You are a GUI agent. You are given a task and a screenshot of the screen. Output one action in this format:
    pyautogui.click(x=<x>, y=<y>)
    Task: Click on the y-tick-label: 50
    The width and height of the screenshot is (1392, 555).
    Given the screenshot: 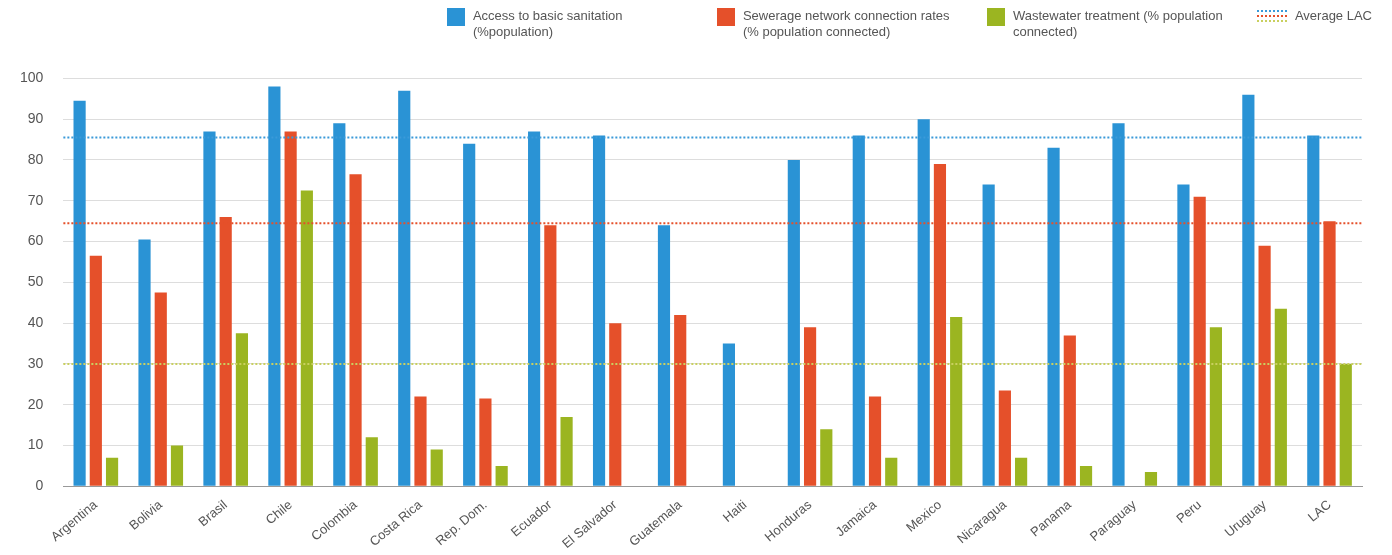 What is the action you would take?
    pyautogui.click(x=35, y=281)
    